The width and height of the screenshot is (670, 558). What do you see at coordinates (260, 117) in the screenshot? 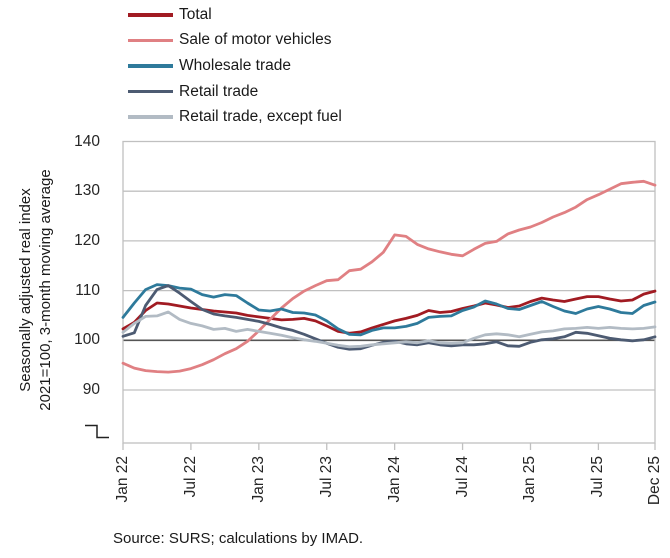
I see `legend-label: Retail trade, except fuel` at bounding box center [260, 117].